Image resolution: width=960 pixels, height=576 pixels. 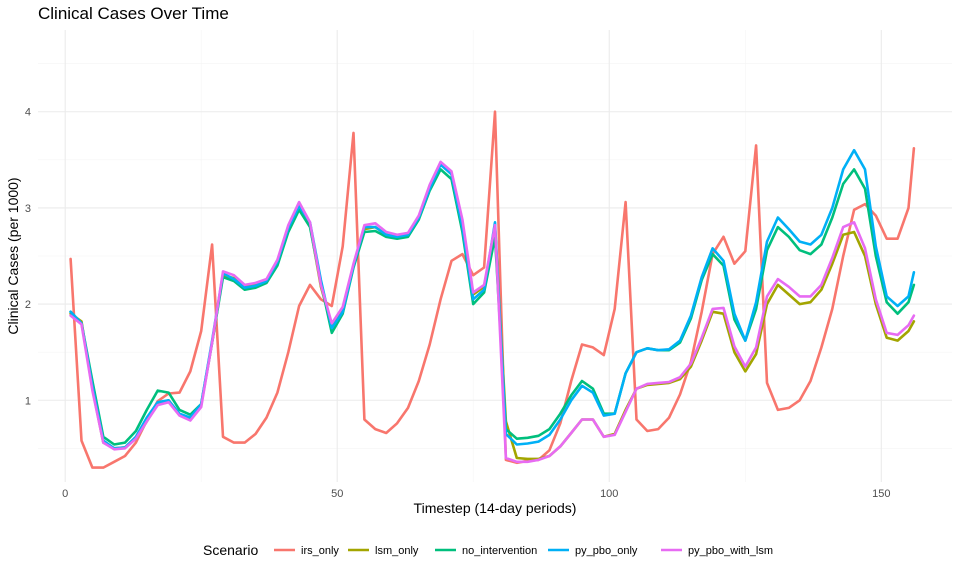 What do you see at coordinates (499, 551) in the screenshot?
I see `legend-label-no-intervention: no_intervention` at bounding box center [499, 551].